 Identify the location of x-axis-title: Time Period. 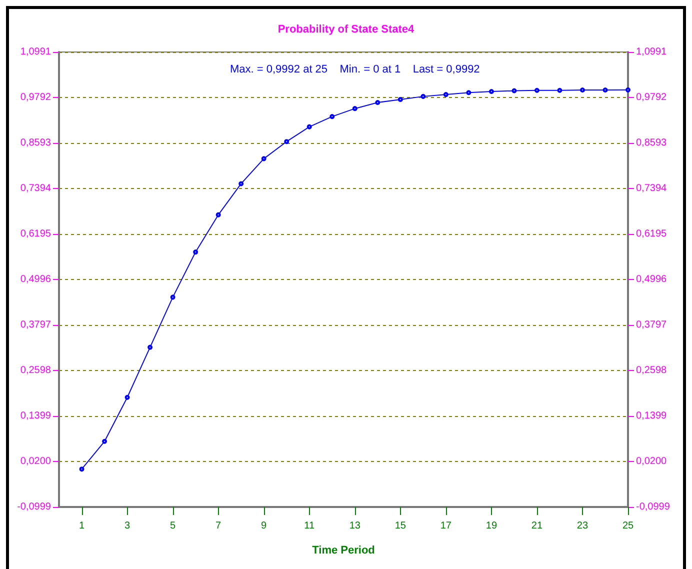
(343, 550).